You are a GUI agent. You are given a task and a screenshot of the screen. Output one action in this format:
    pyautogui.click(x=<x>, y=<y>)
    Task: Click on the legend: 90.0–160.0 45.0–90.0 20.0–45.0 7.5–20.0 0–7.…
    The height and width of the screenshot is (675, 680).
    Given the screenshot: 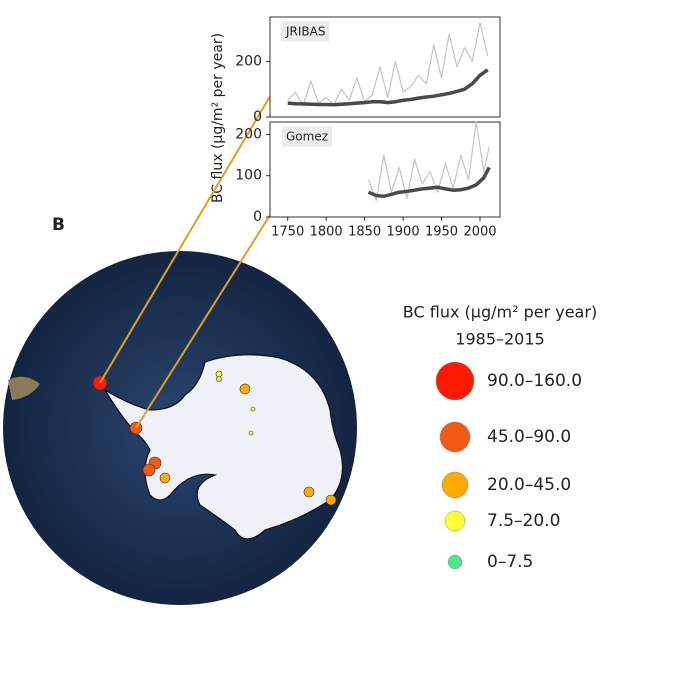 What is the action you would take?
    pyautogui.click(x=508, y=466)
    